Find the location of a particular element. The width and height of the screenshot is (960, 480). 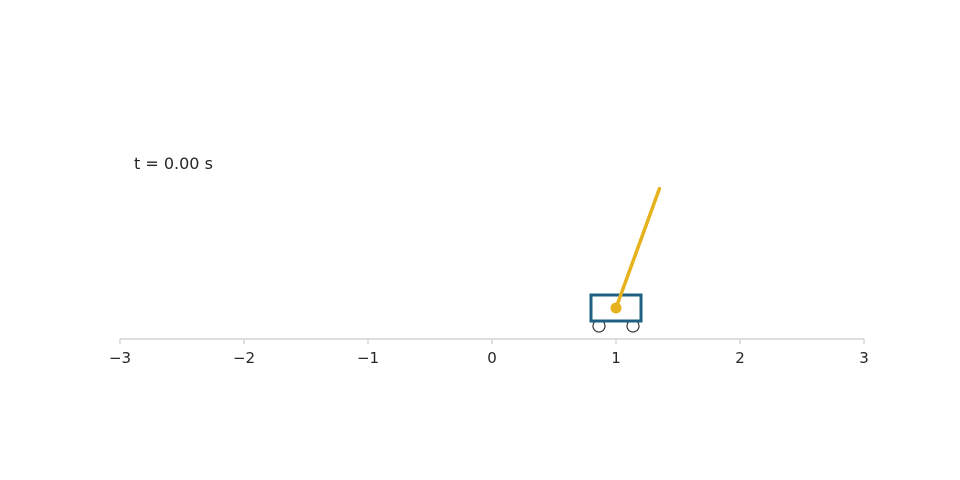

pendulum-rod is located at coordinates (638, 248).